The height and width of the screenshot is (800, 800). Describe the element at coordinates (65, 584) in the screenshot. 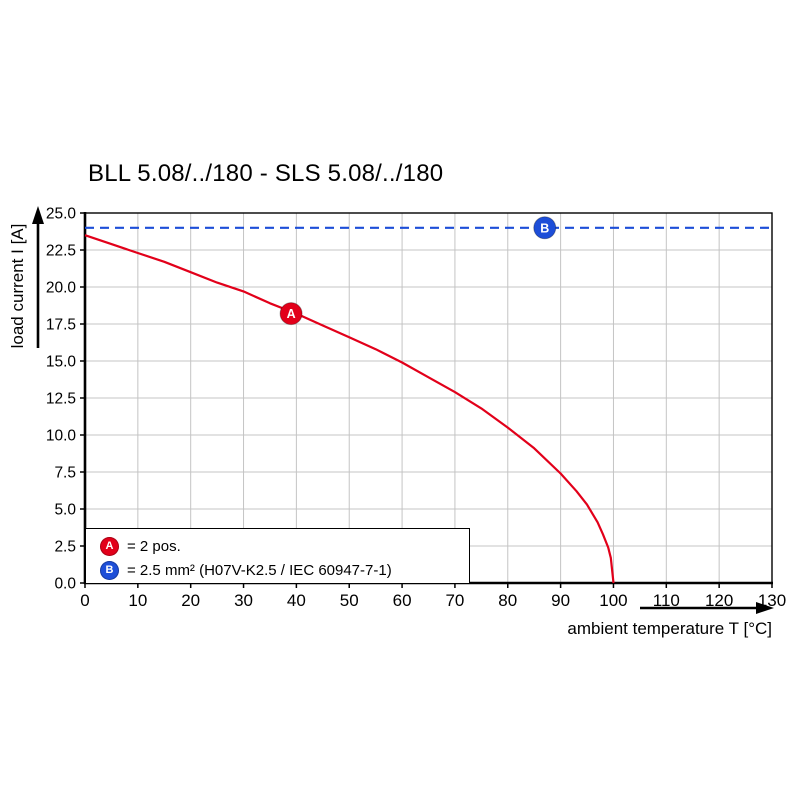

I see `y-tick-label: 0.0` at that location.